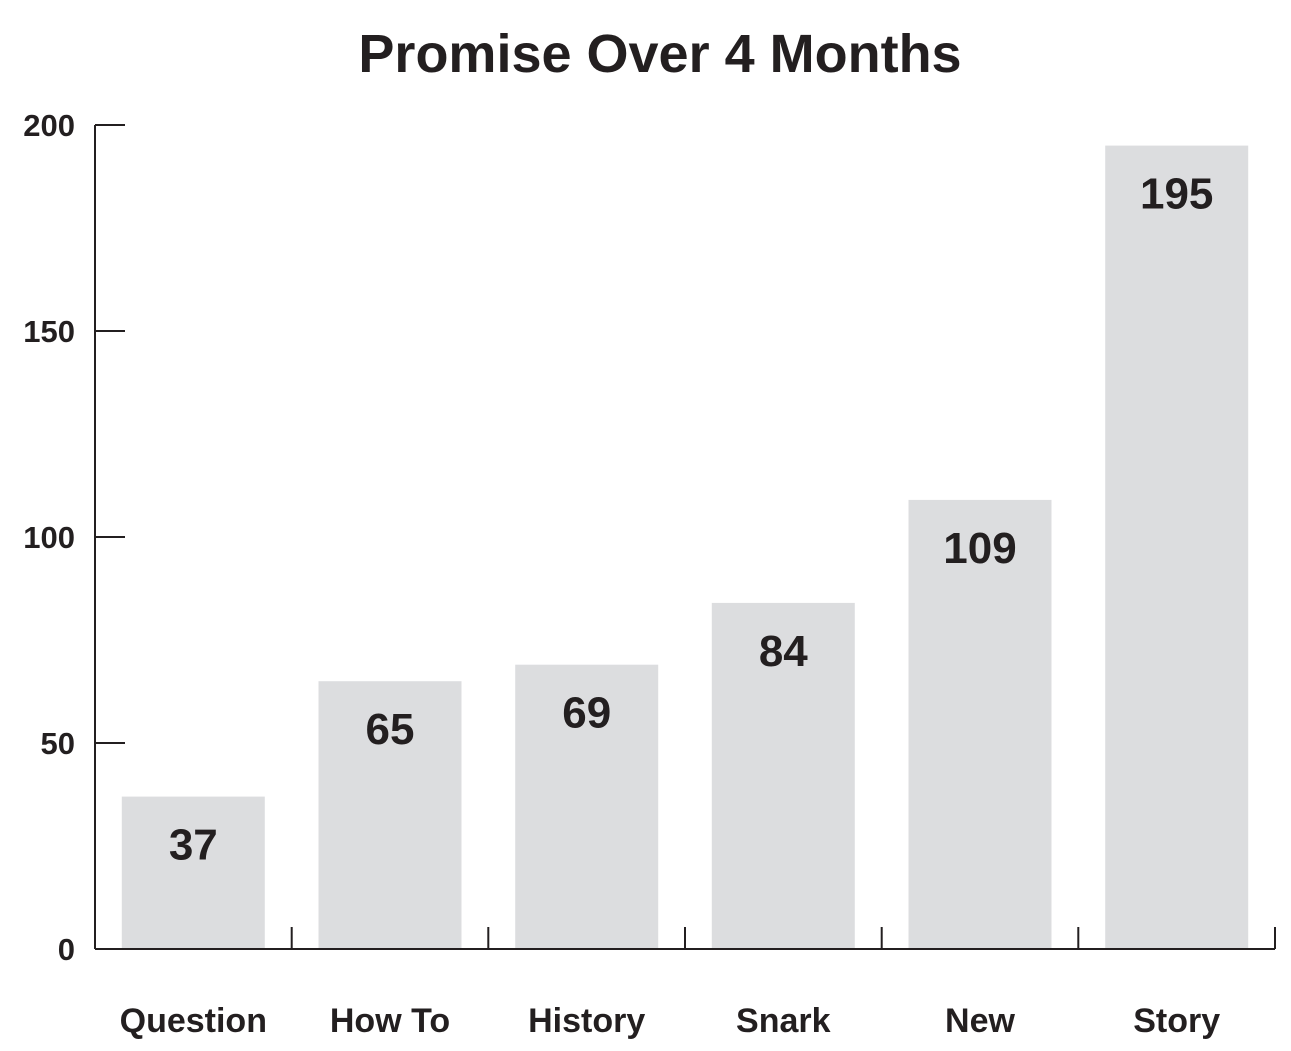 The height and width of the screenshot is (1051, 1291). What do you see at coordinates (659, 54) in the screenshot?
I see `chart-title: Promise Over 4 Months` at bounding box center [659, 54].